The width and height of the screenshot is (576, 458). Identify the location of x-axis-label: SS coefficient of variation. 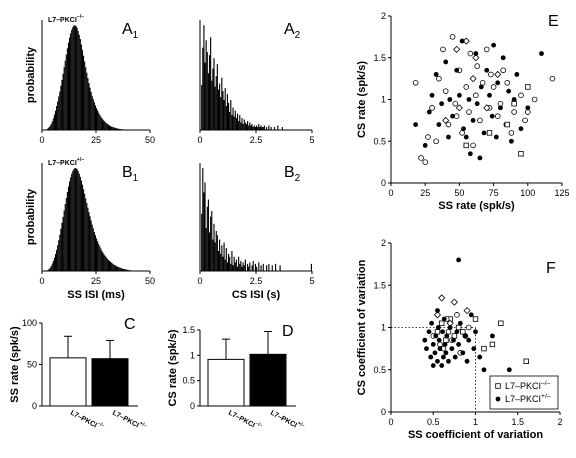
(475, 435).